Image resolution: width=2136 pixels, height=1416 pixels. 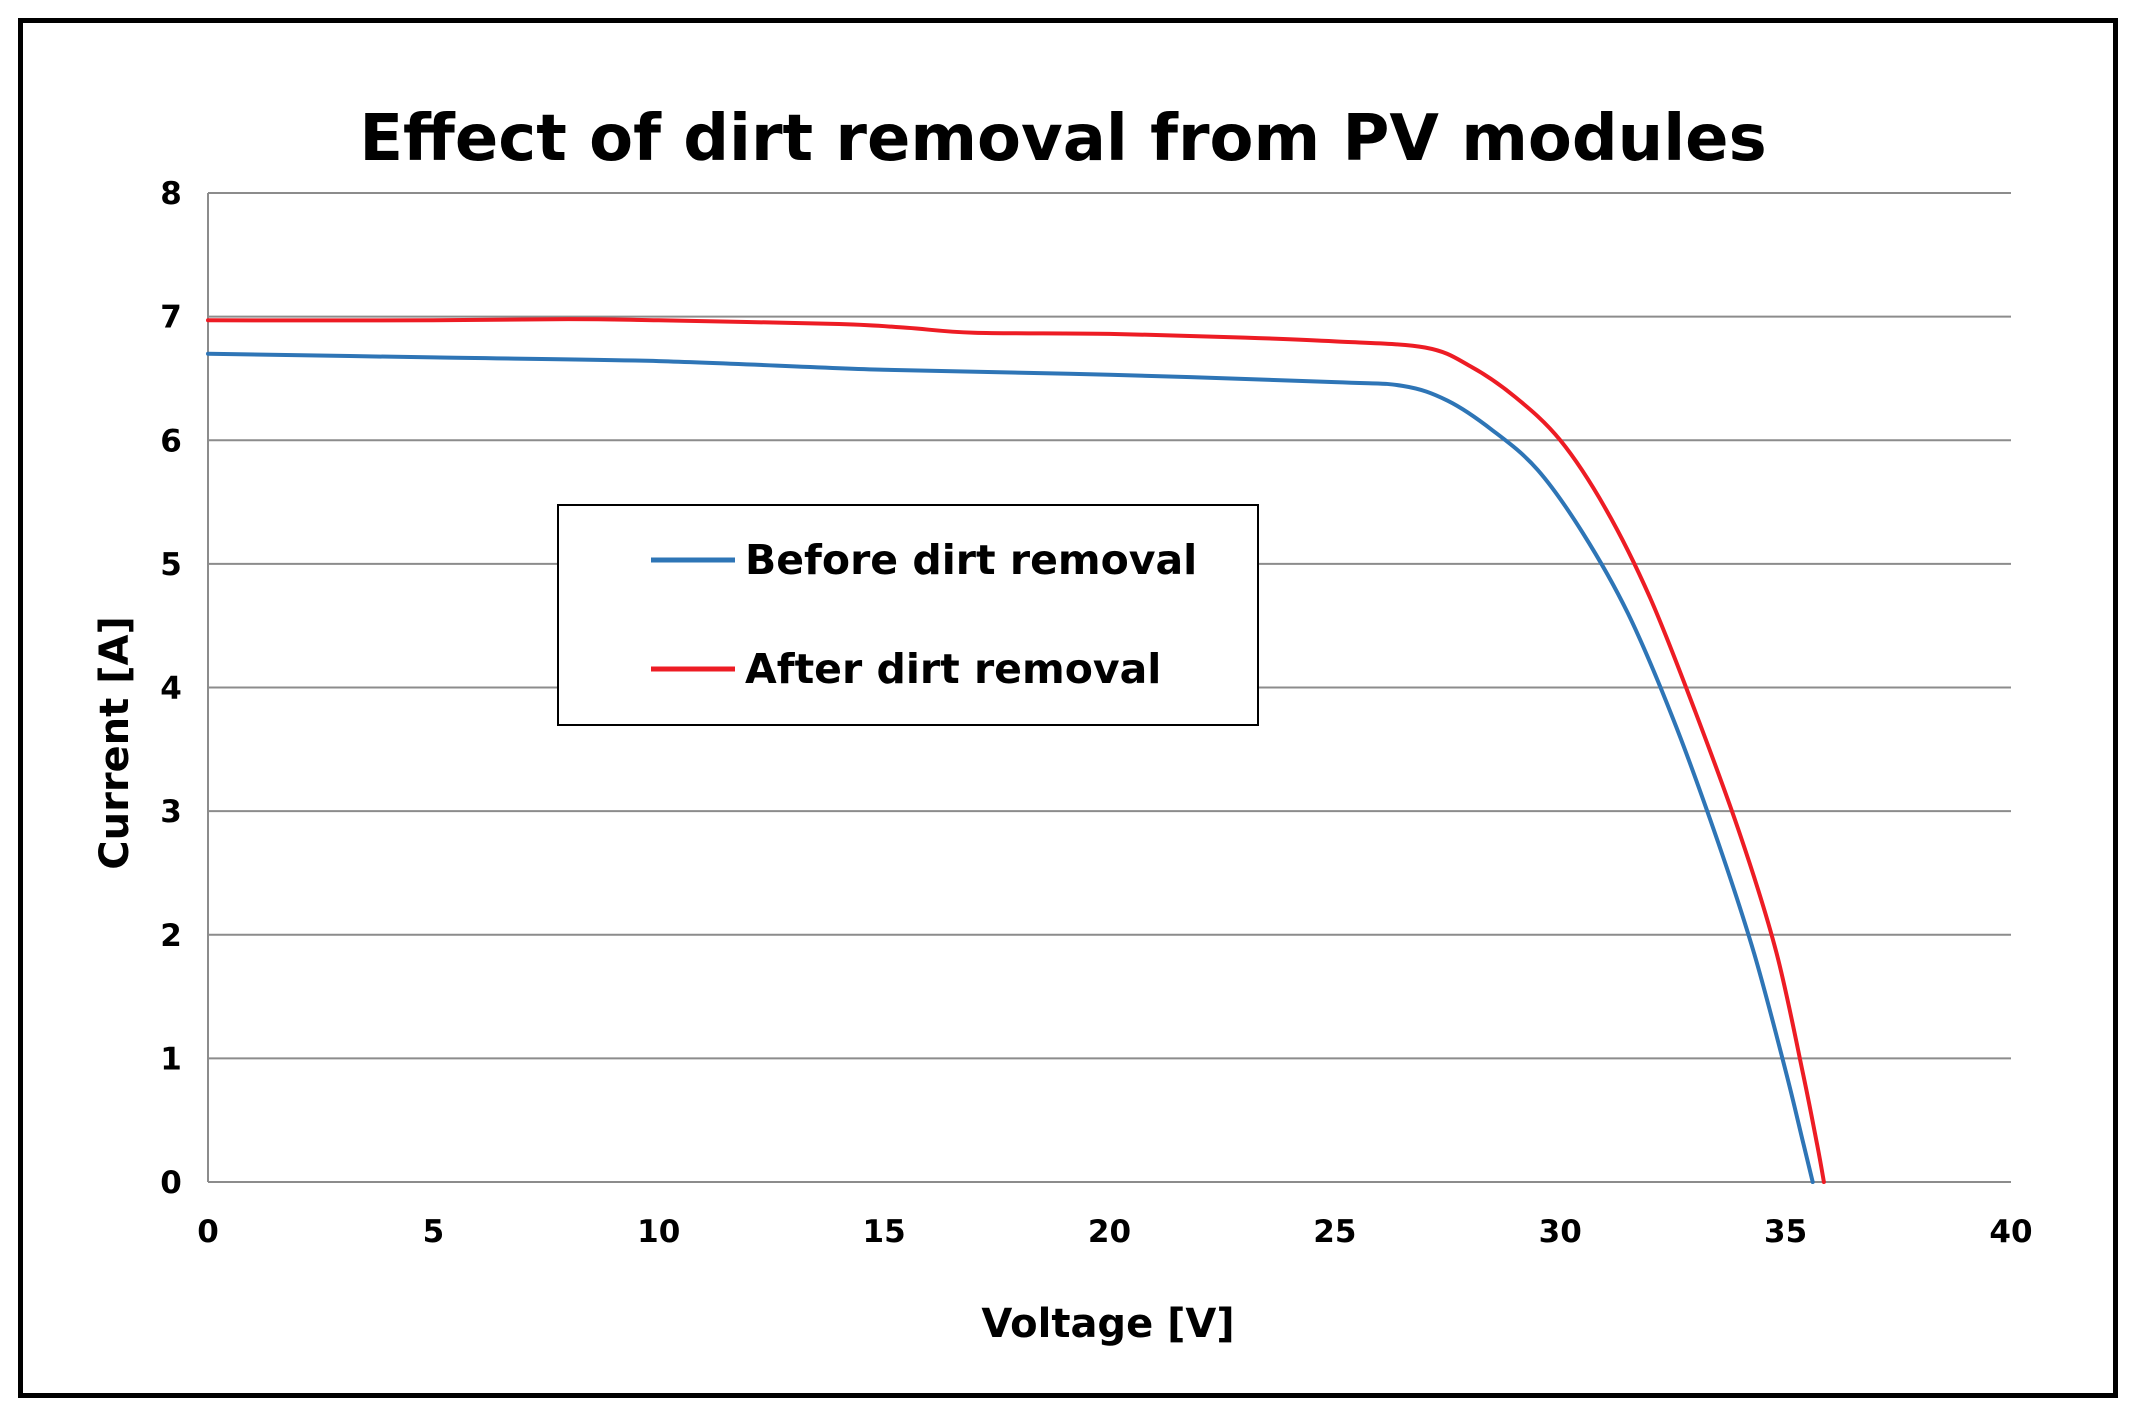 What do you see at coordinates (1107, 1324) in the screenshot?
I see `x-axis-title: Voltage [V]` at bounding box center [1107, 1324].